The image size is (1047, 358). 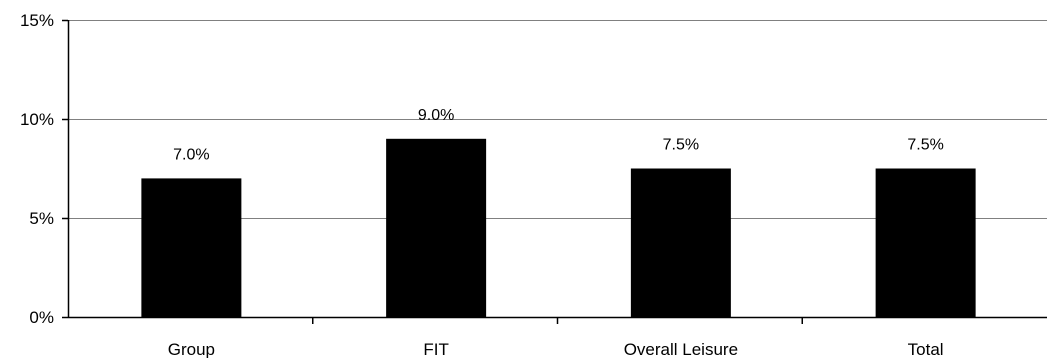 I want to click on x-category-label-0: Group, so click(x=191, y=349).